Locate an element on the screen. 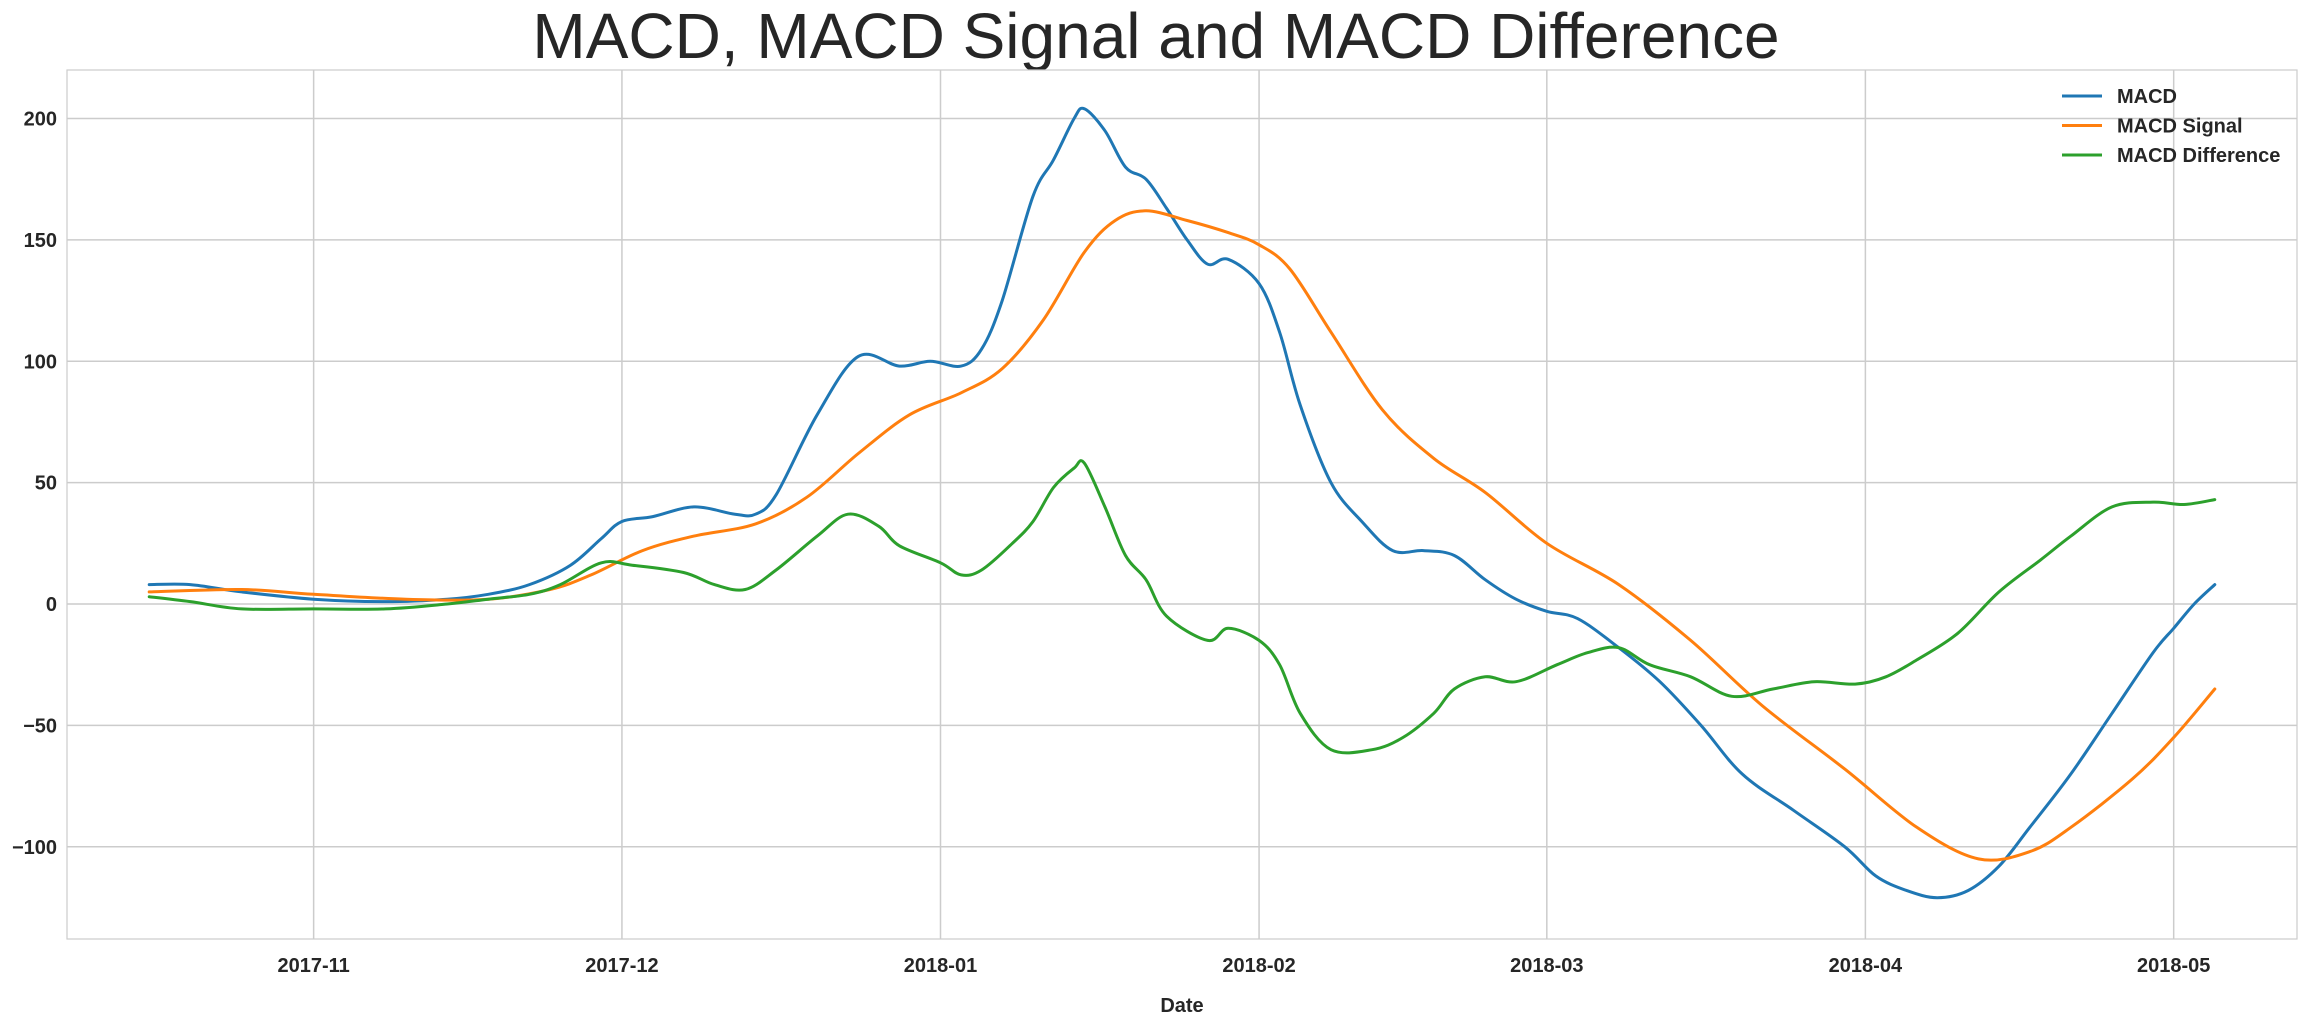 This screenshot has height=1029, width=2312. legend-label-macd-difference: MACD Difference is located at coordinates (2198, 156).